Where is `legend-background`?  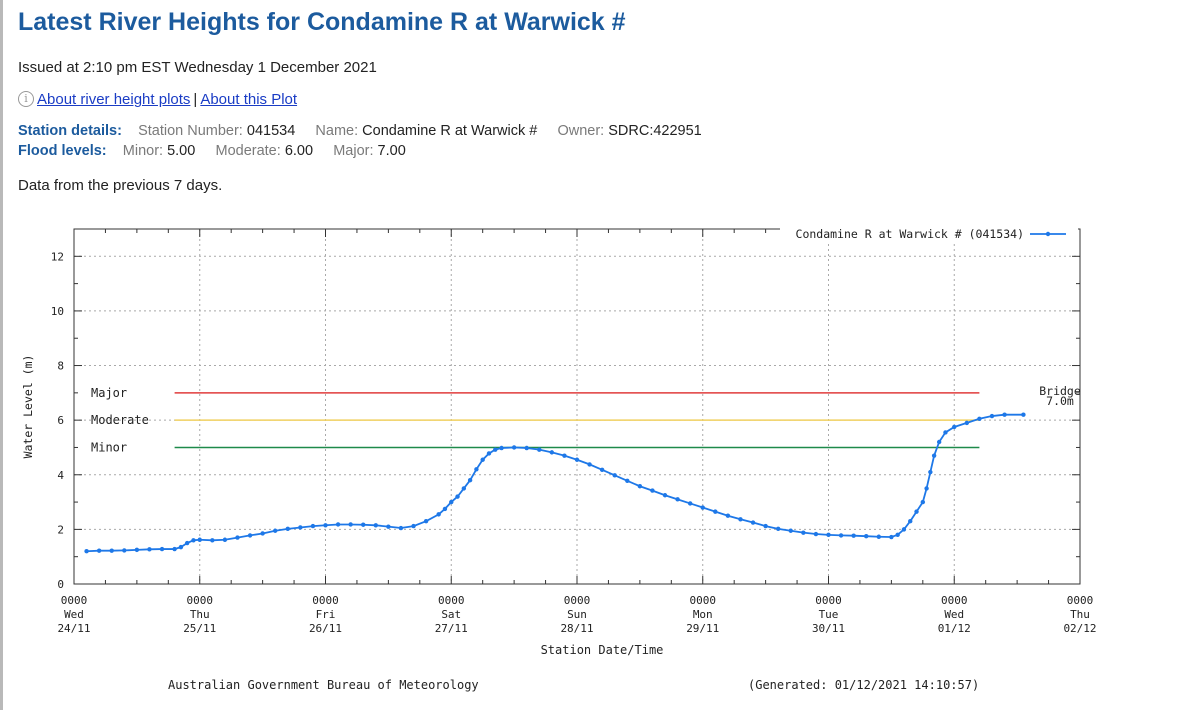 legend-background is located at coordinates (929, 233).